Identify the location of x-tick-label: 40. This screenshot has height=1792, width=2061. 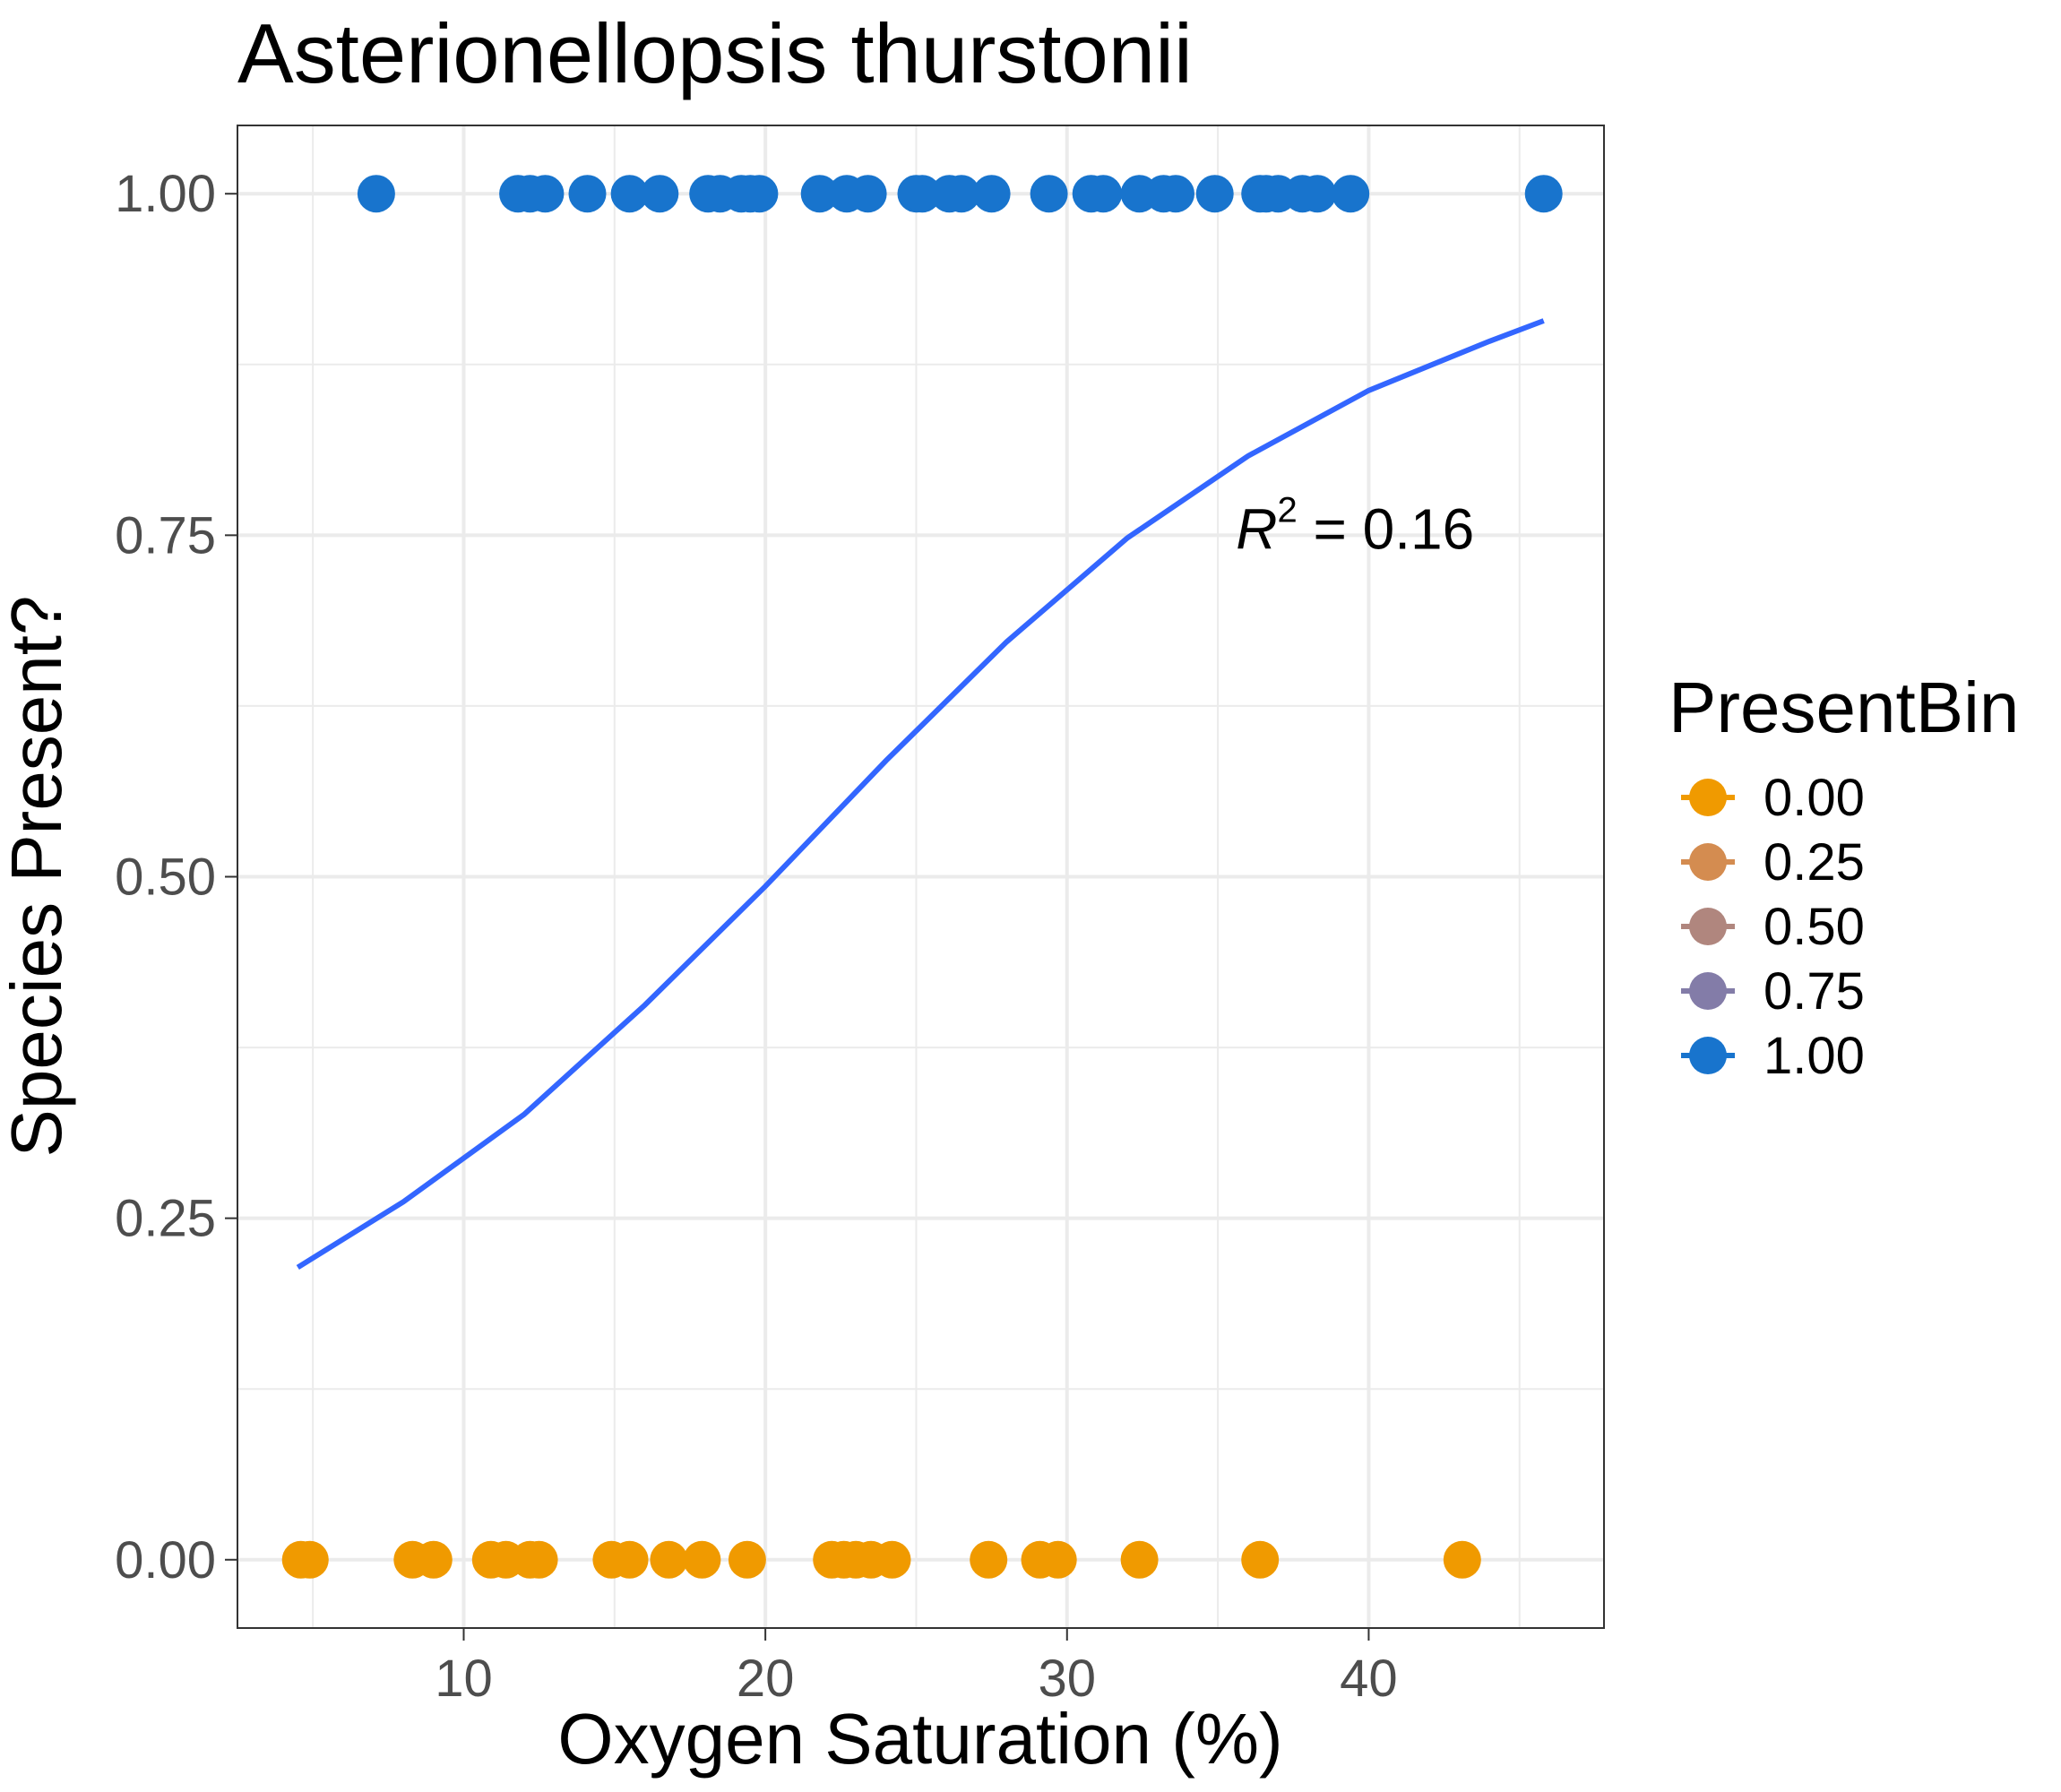
(1369, 1679).